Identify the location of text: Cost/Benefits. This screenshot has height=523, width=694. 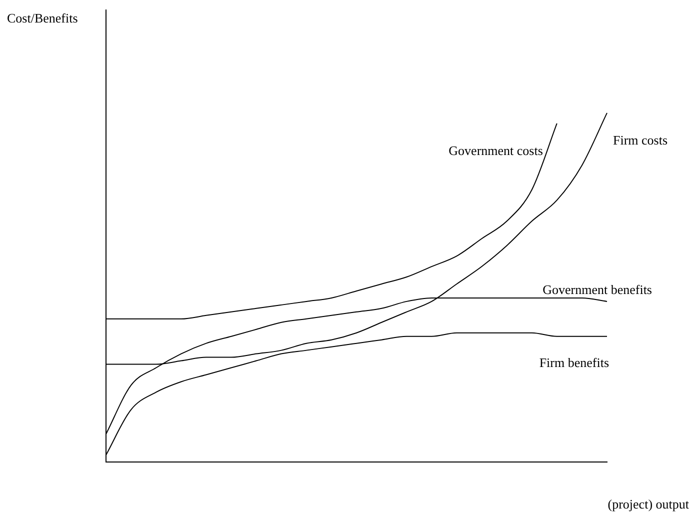
(42, 18).